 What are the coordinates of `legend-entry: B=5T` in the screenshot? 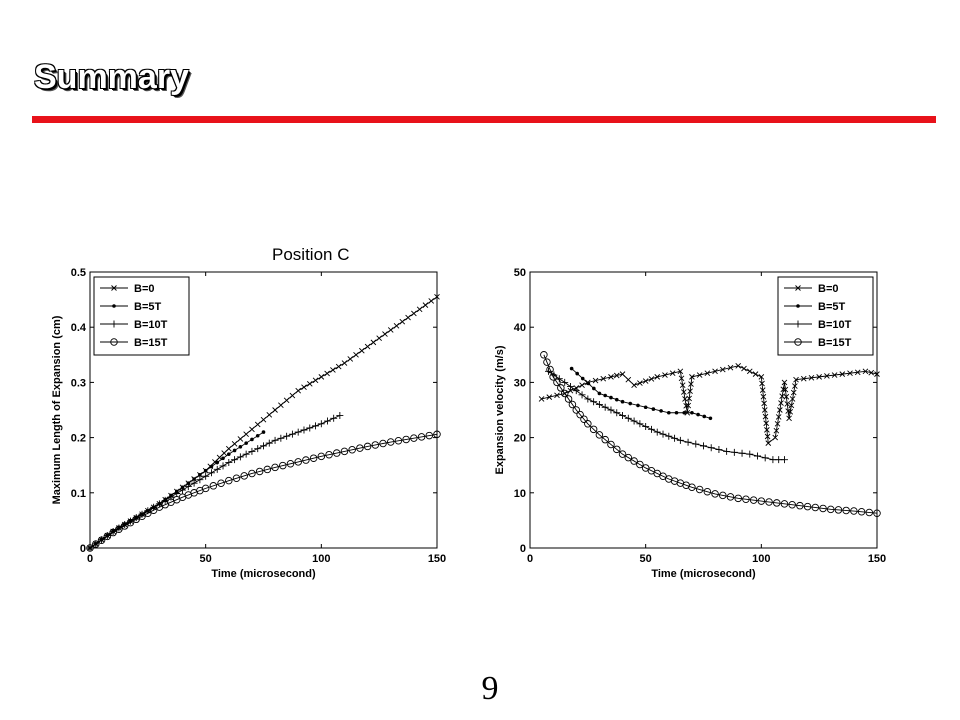 It's located at (130, 307).